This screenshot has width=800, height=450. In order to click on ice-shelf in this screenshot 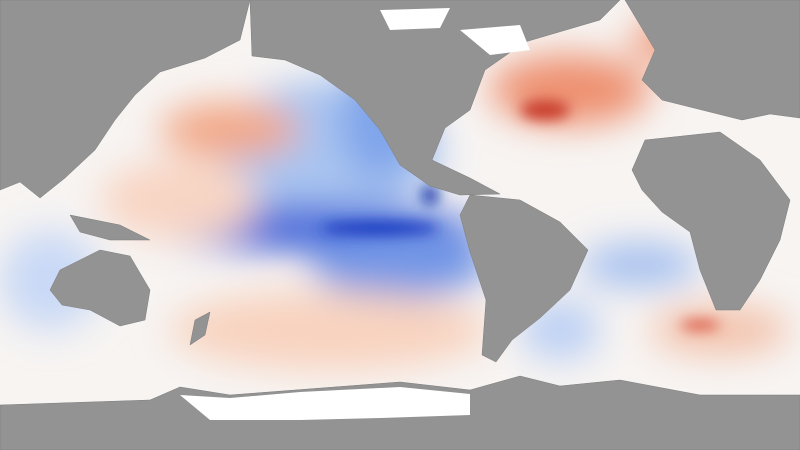, I will do `click(325, 403)`.